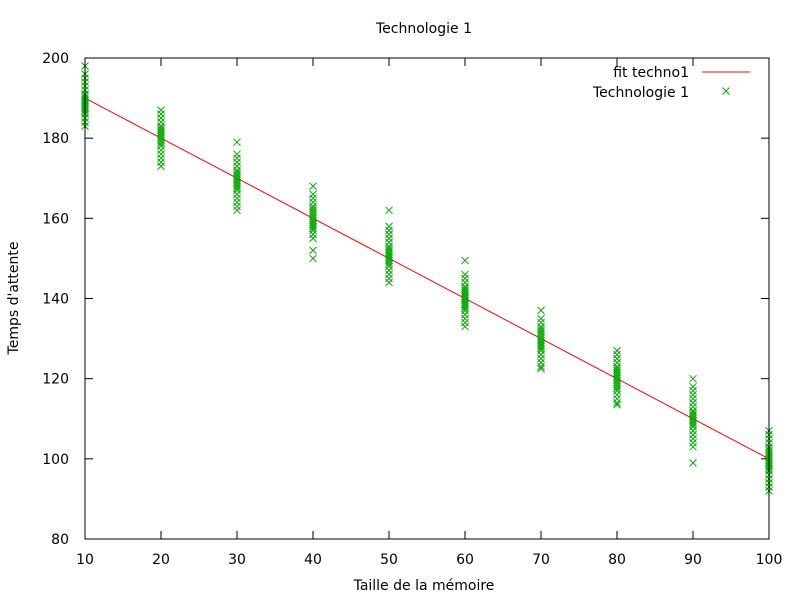  I want to click on y-tick-label: 120, so click(55, 380).